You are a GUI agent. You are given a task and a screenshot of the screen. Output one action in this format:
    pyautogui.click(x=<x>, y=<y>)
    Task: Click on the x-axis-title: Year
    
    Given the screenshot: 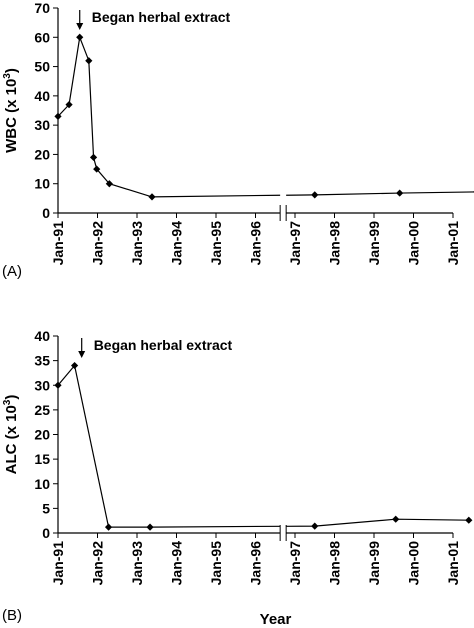 What is the action you would take?
    pyautogui.click(x=276, y=619)
    